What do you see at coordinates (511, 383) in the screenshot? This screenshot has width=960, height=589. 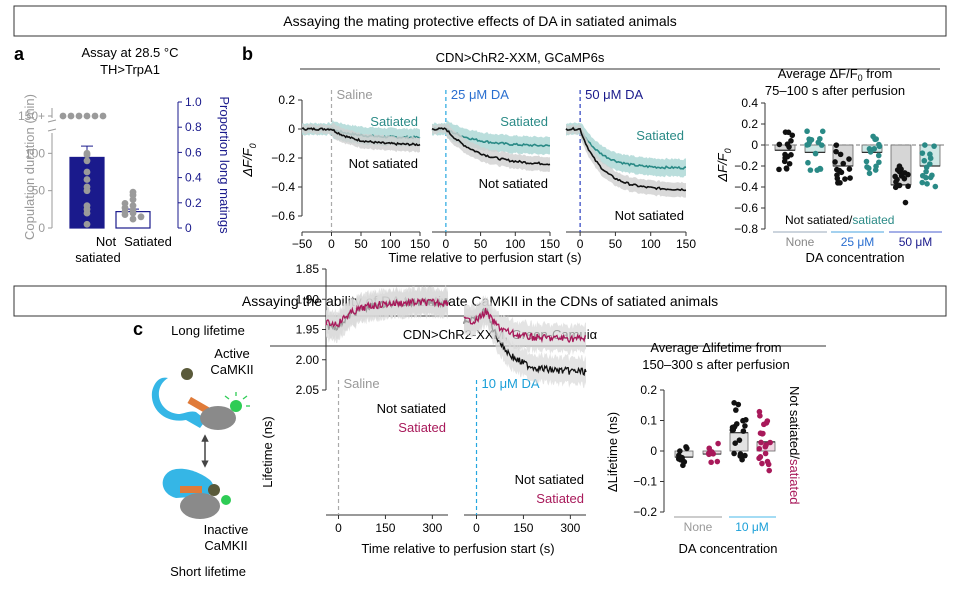 I see `condition-label: 10 μM DA` at bounding box center [511, 383].